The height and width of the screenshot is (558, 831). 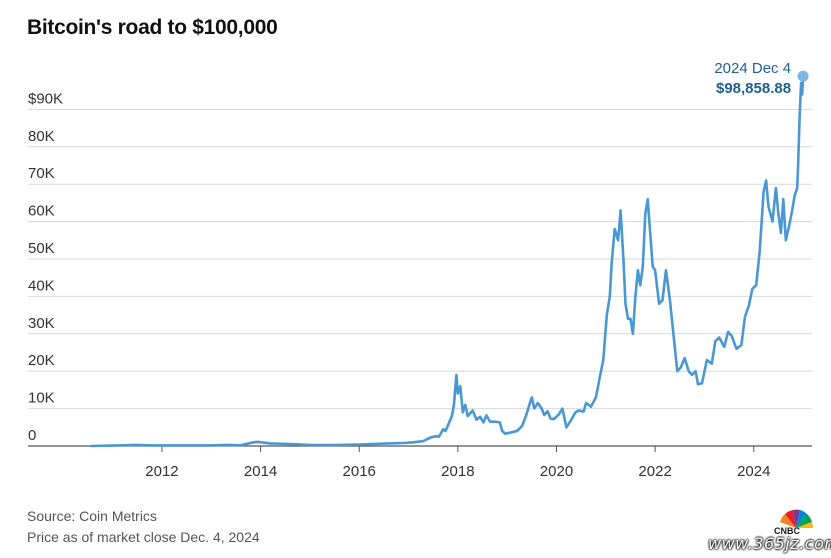 What do you see at coordinates (41, 323) in the screenshot?
I see `y-tick-label: 30K` at bounding box center [41, 323].